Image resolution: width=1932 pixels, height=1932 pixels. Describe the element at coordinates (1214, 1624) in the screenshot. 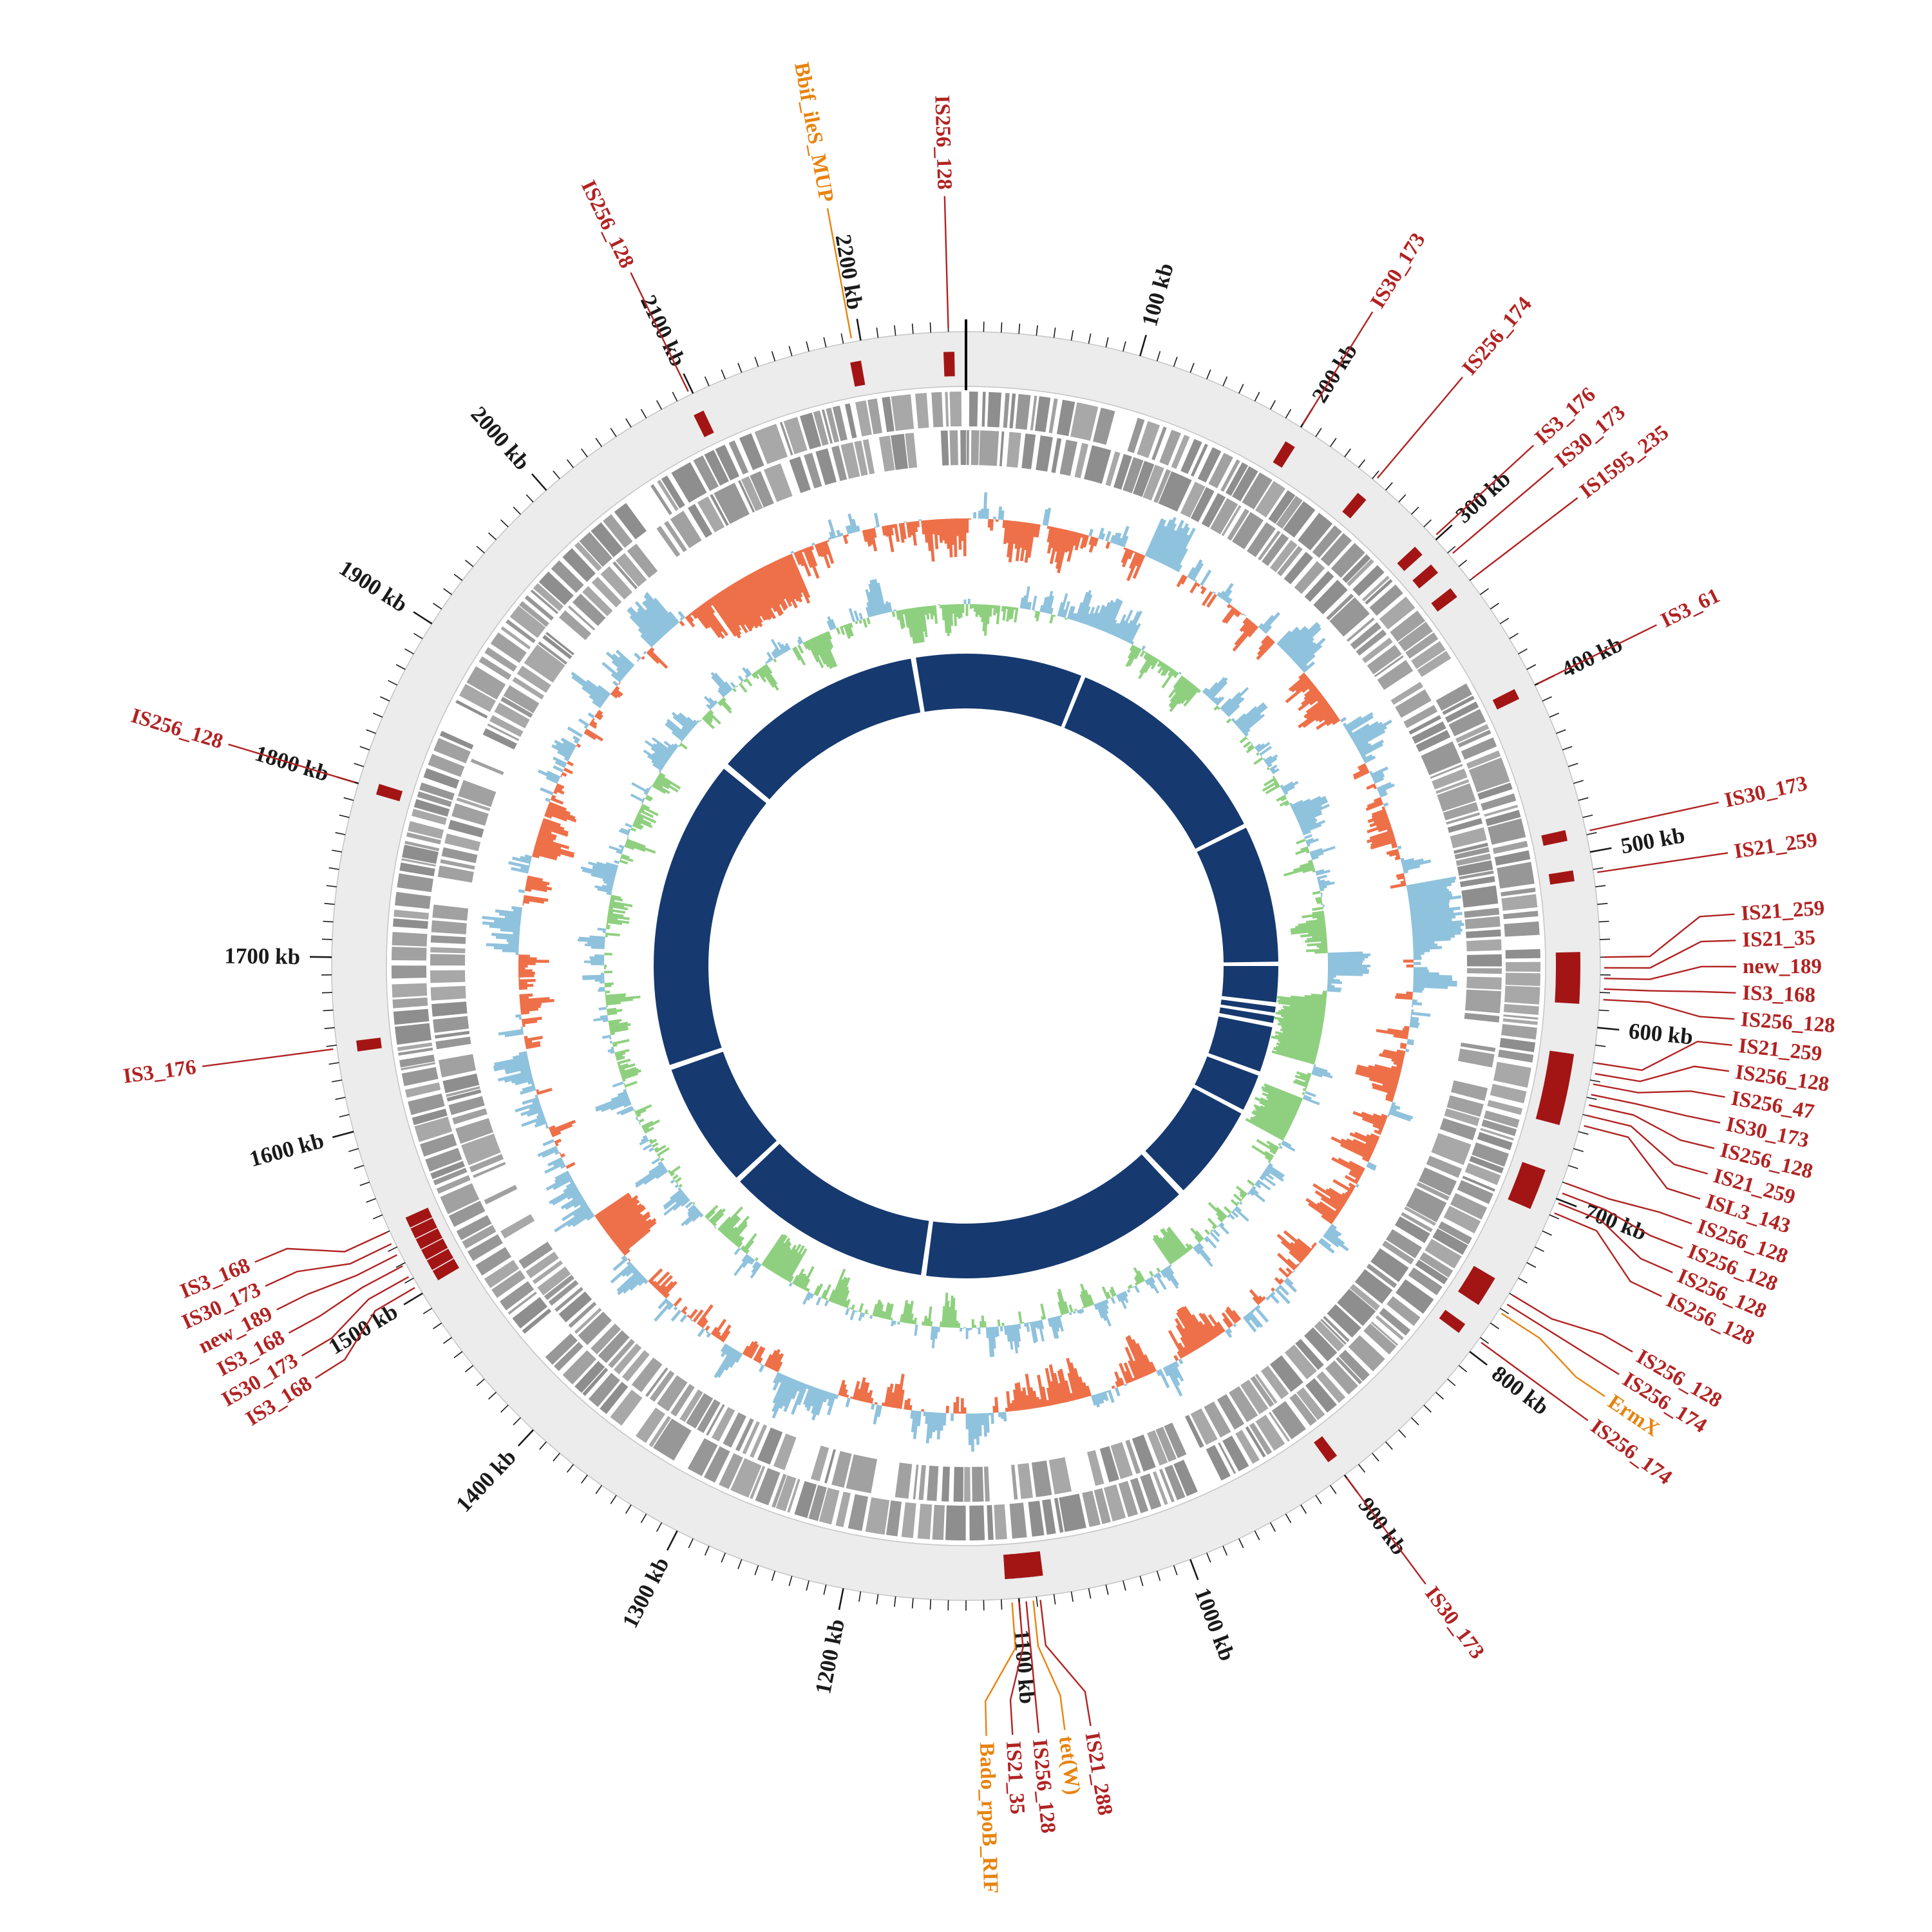

I see `axis-tick-label: 1000 kb` at that location.